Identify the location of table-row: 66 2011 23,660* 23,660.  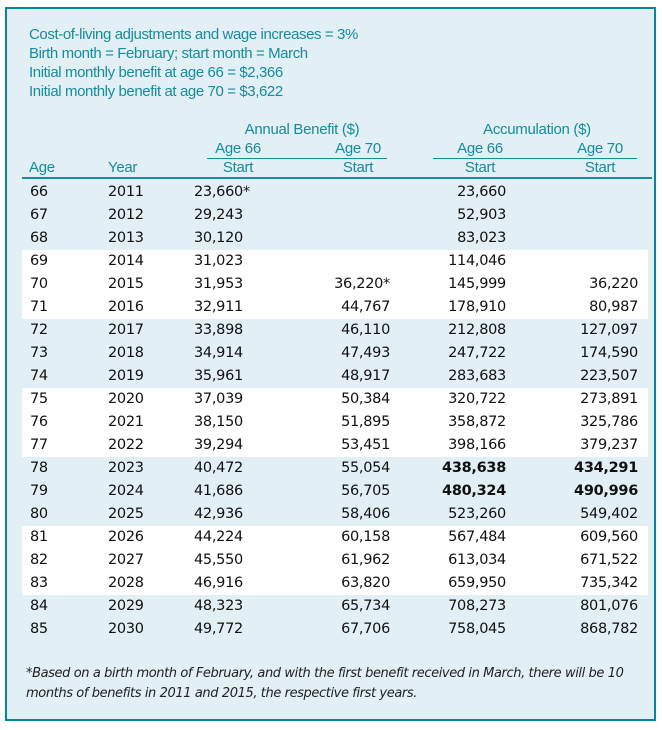
(330, 192).